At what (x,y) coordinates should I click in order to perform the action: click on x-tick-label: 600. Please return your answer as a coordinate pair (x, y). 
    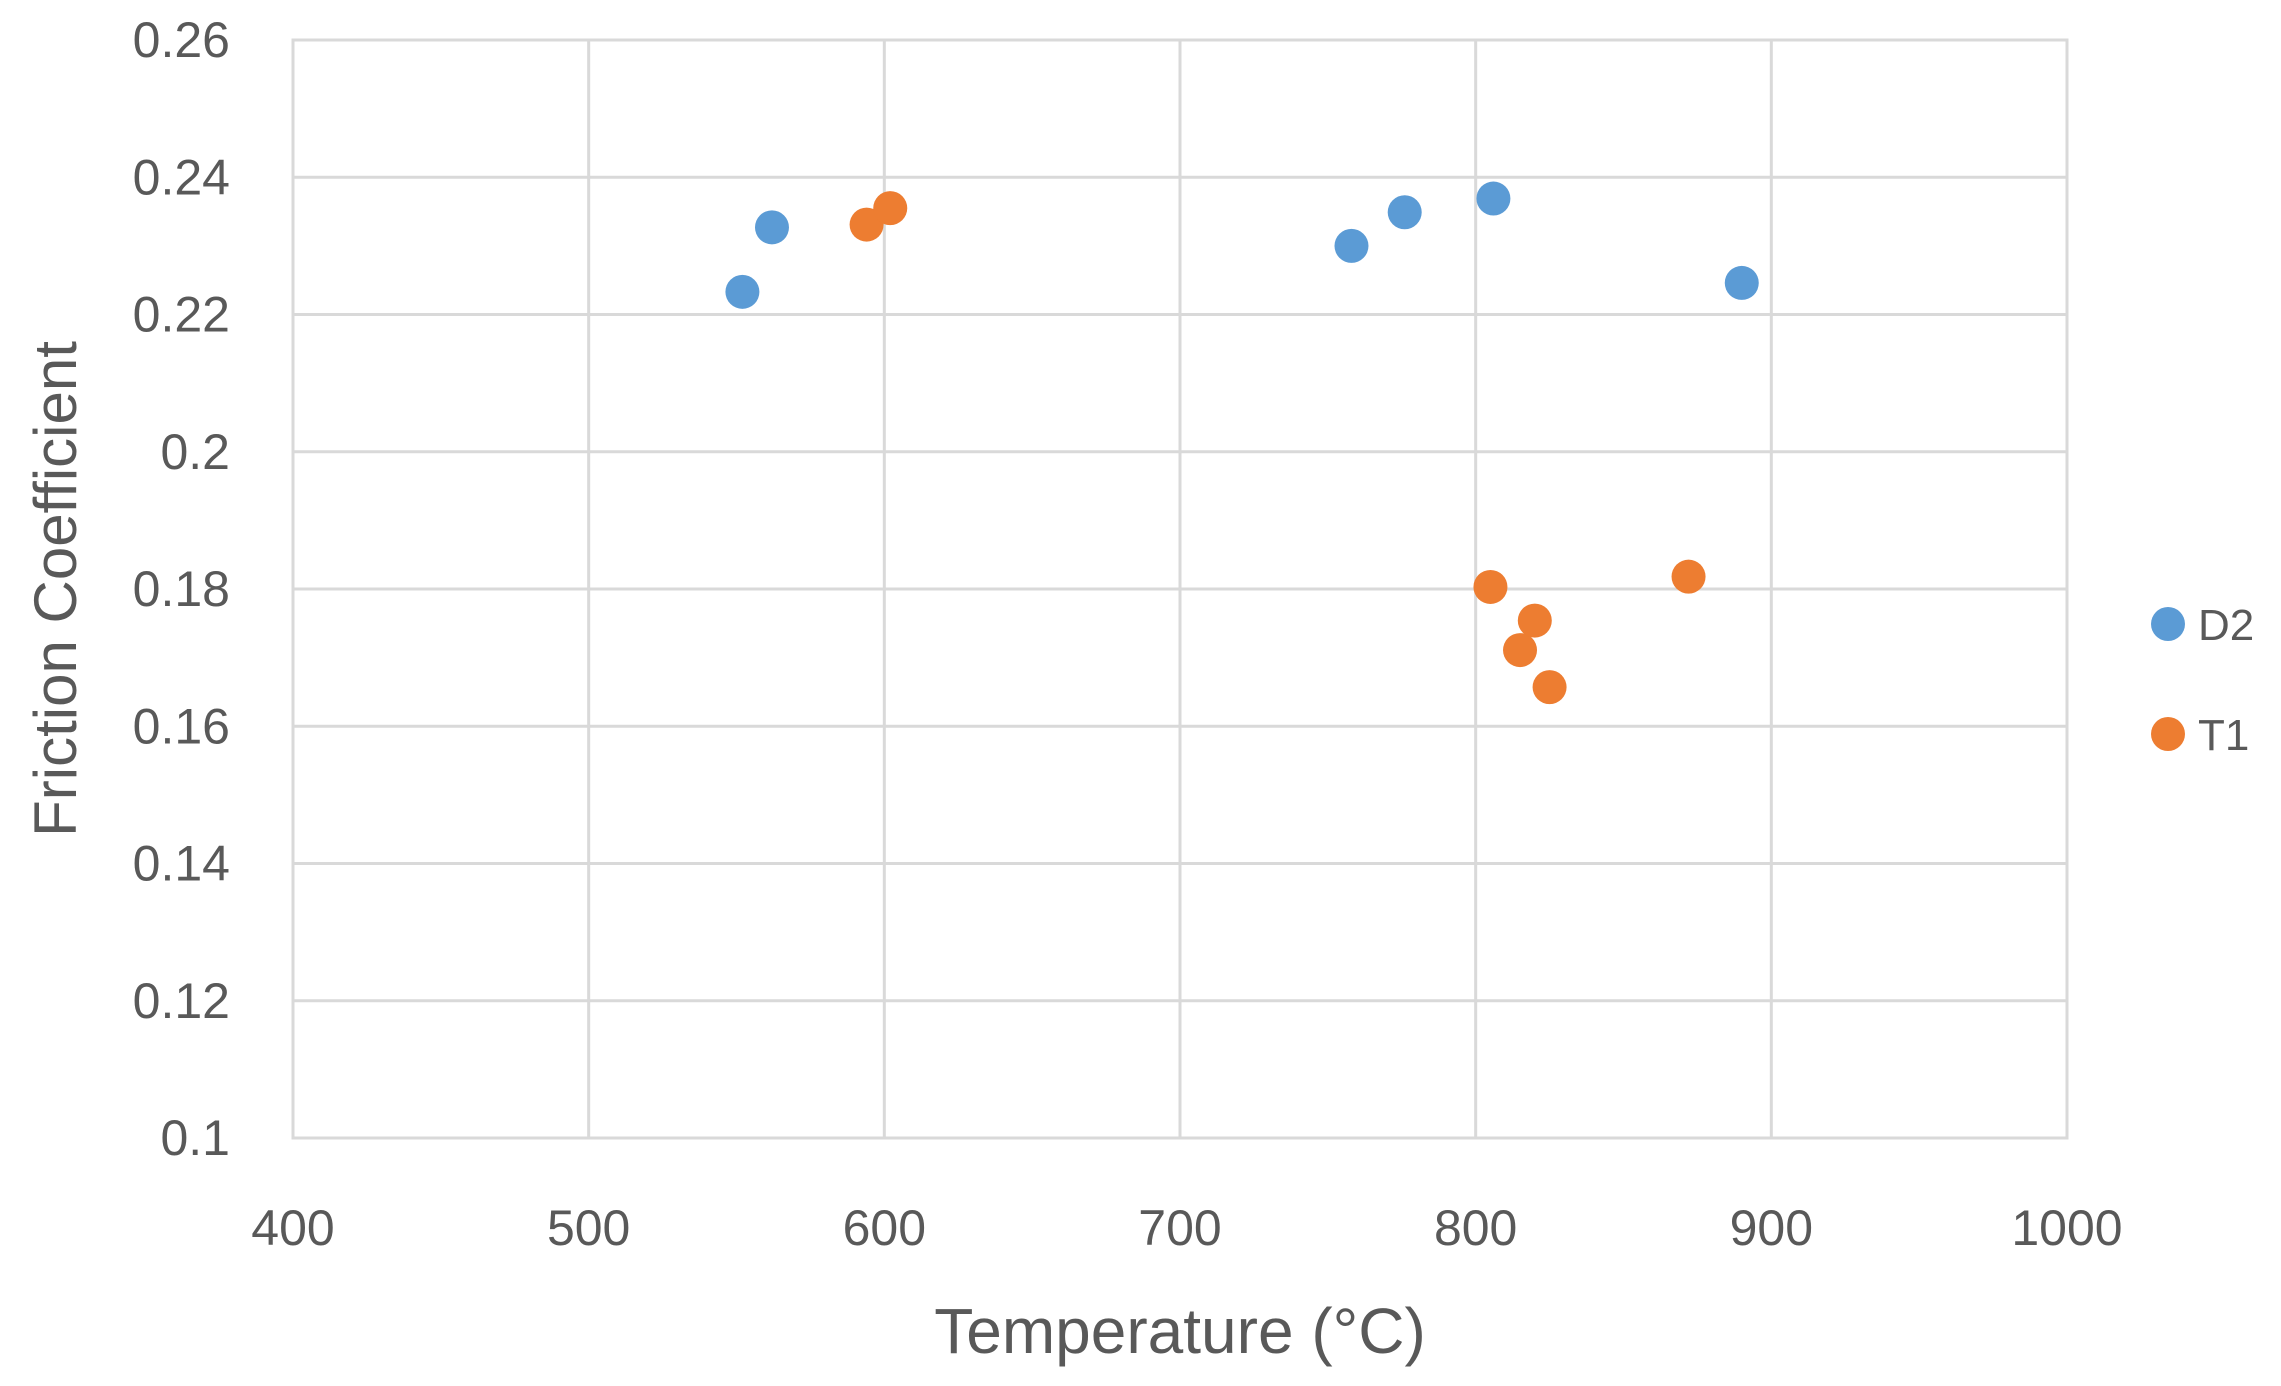
    Looking at the image, I should click on (884, 1228).